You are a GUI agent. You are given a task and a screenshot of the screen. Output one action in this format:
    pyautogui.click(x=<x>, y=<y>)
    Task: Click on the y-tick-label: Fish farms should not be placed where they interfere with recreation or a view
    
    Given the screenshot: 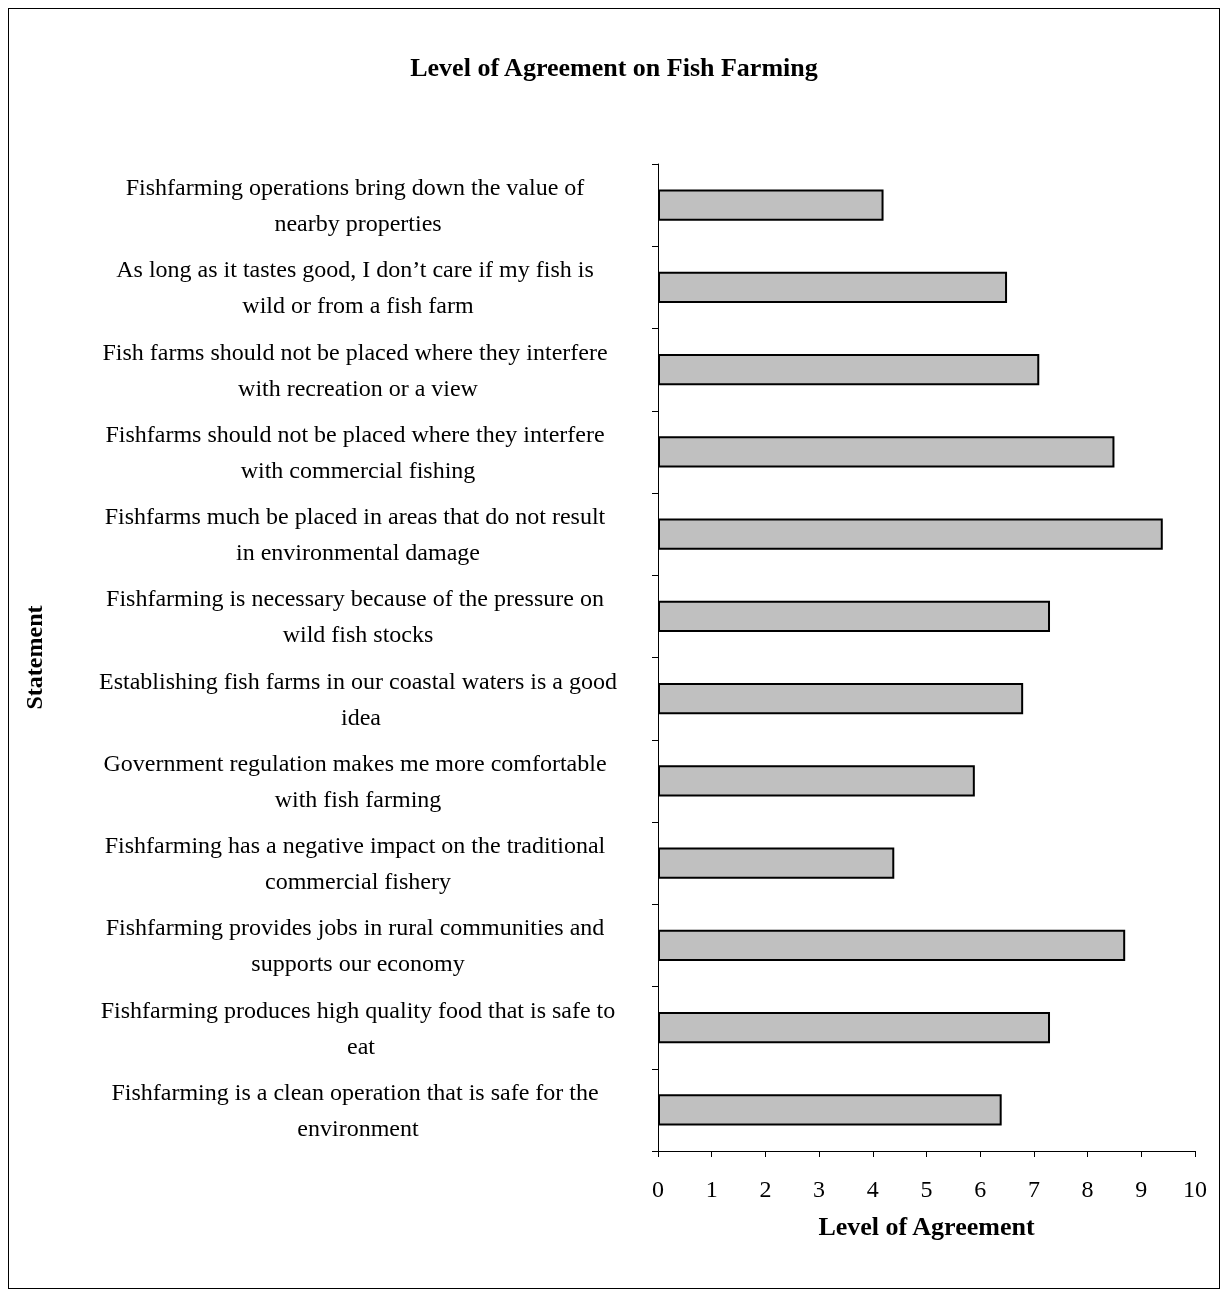 What is the action you would take?
    pyautogui.click(x=358, y=369)
    